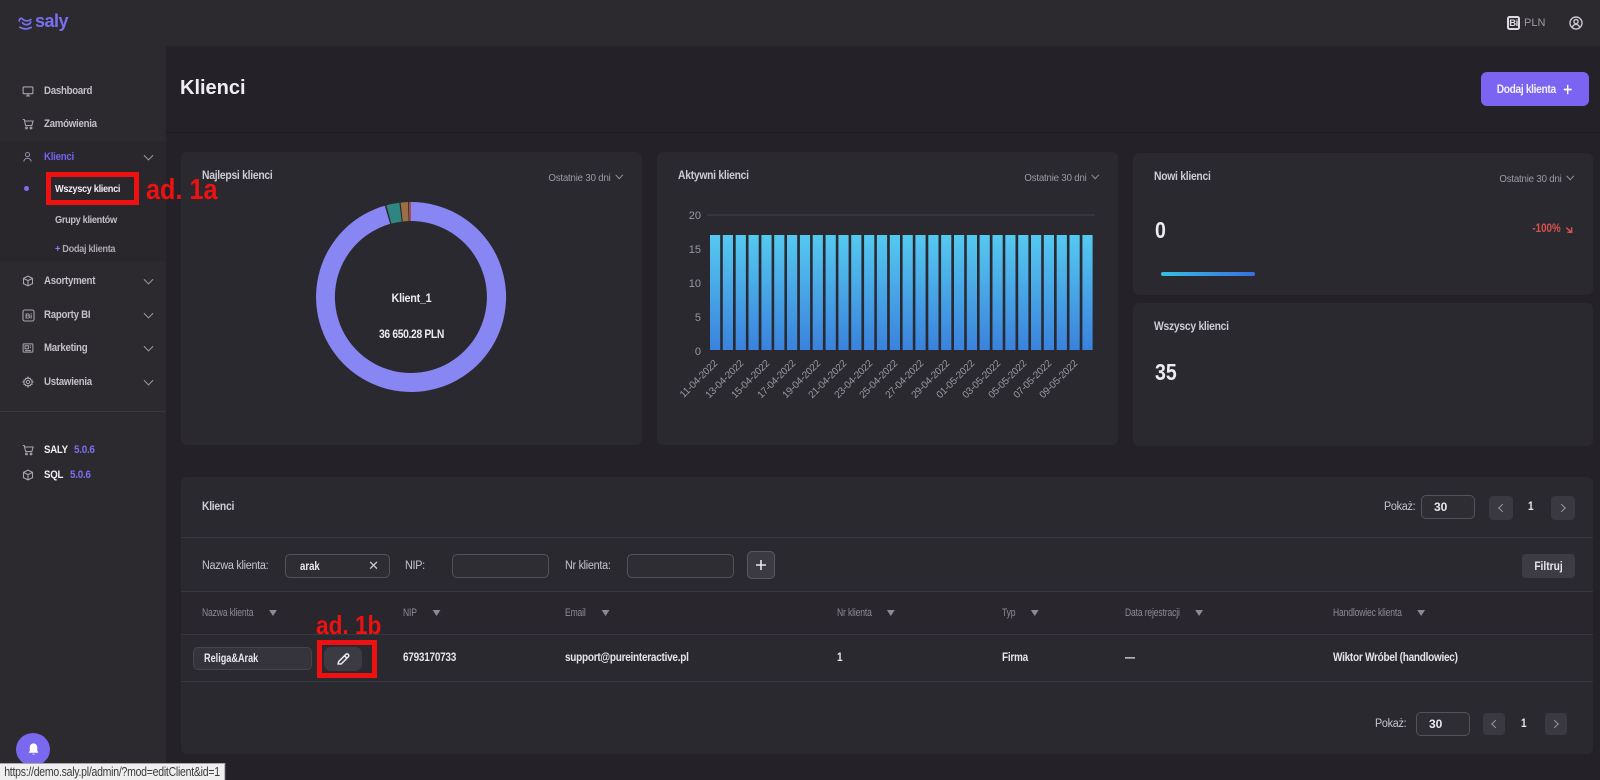 The height and width of the screenshot is (780, 1600). Describe the element at coordinates (695, 284) in the screenshot. I see `svg-text: 10` at that location.